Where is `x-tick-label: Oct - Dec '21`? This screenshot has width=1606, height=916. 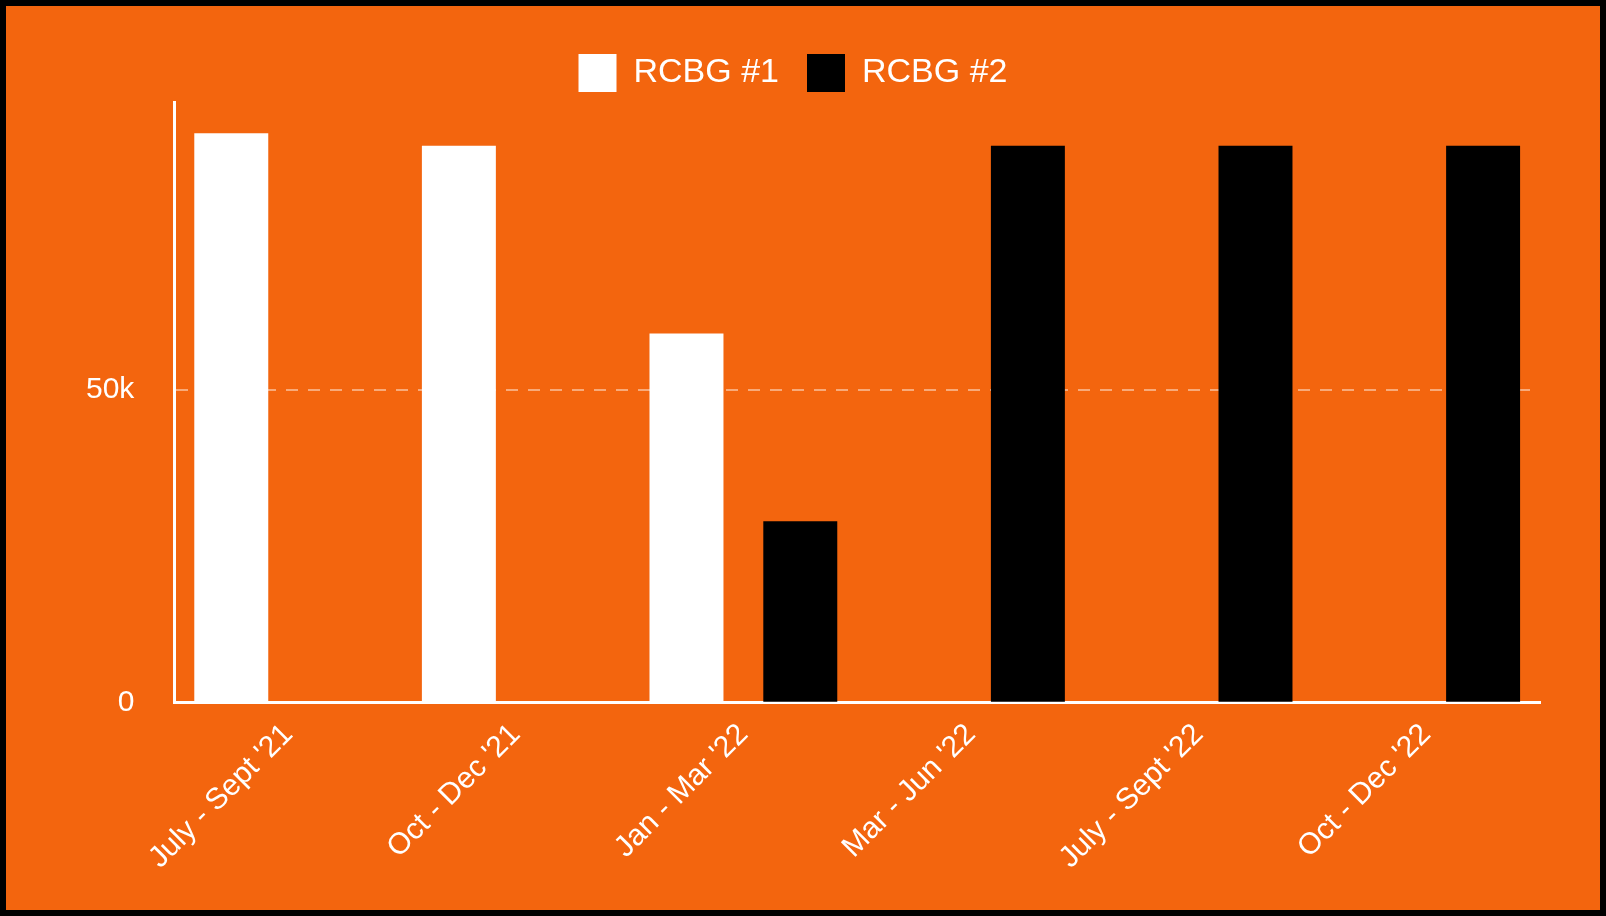
x-tick-label: Oct - Dec '21 is located at coordinates (452, 789).